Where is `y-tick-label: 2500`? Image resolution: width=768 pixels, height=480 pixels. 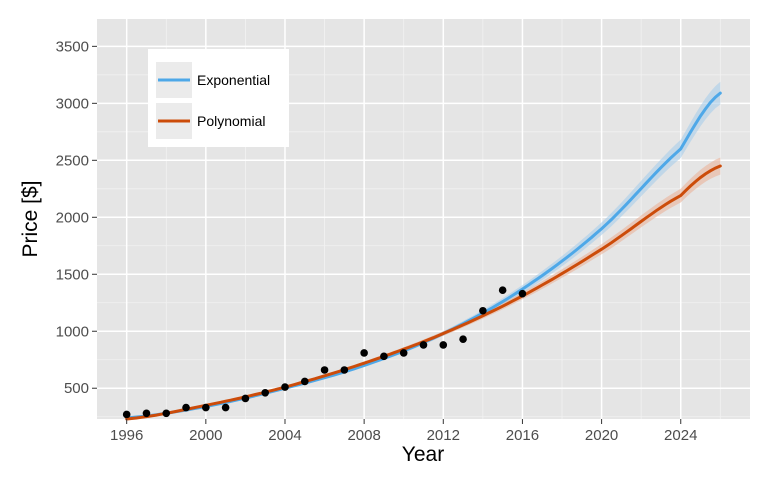 y-tick-label: 2500 is located at coordinates (72, 160).